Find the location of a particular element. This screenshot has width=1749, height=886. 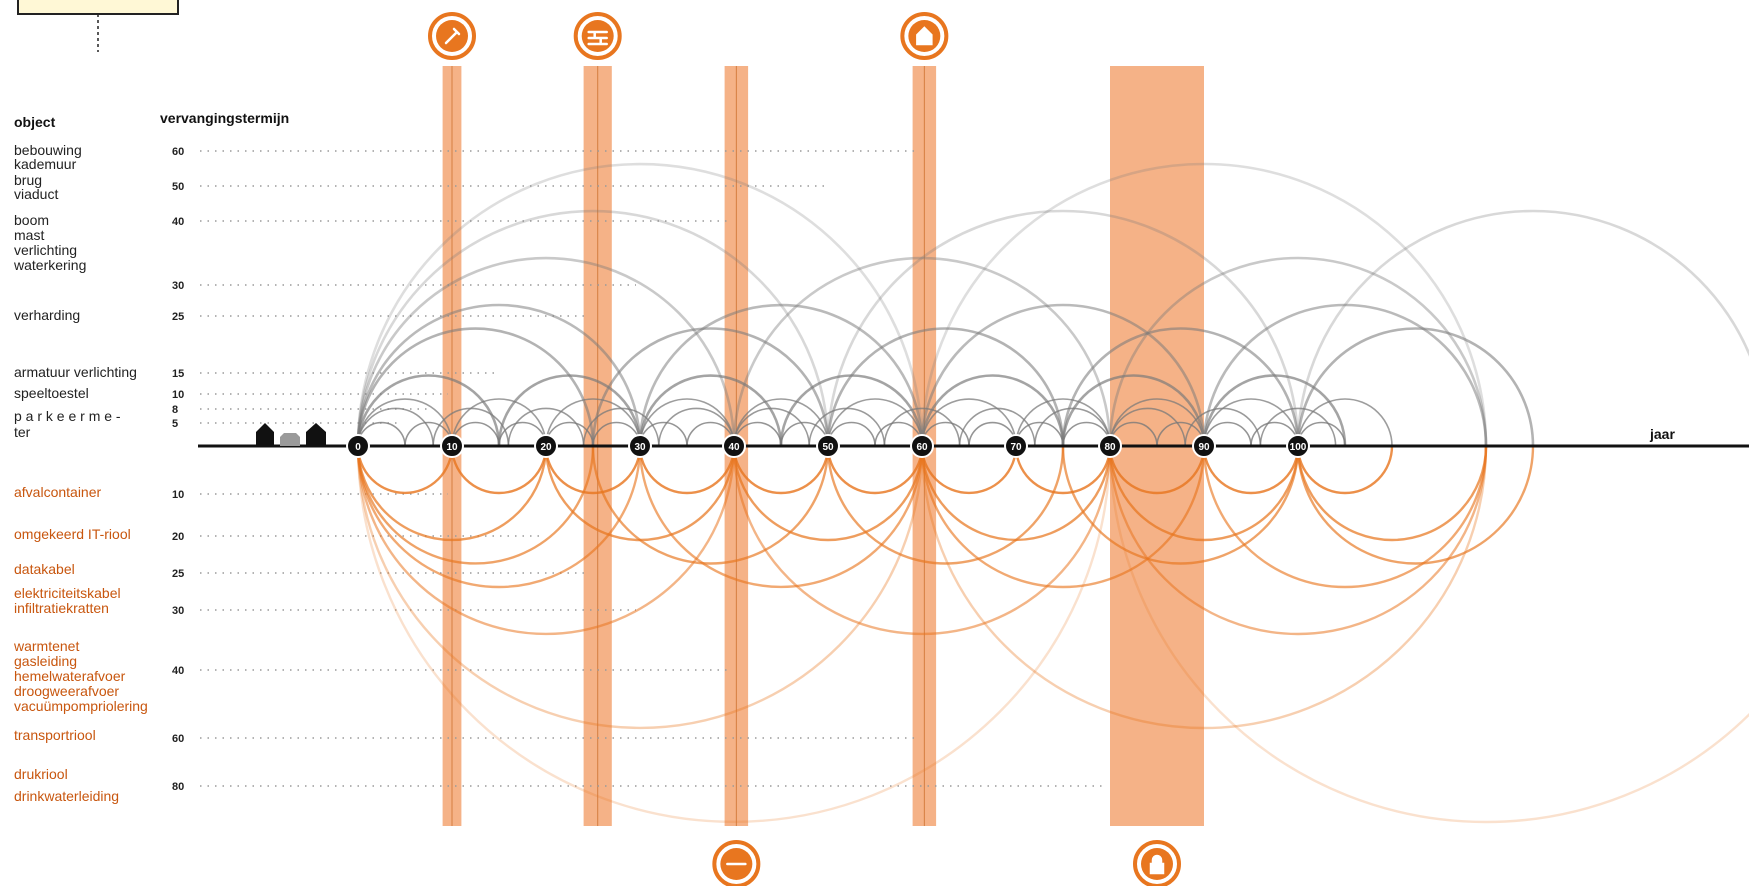

axis-tick-40: 40 is located at coordinates (734, 446).